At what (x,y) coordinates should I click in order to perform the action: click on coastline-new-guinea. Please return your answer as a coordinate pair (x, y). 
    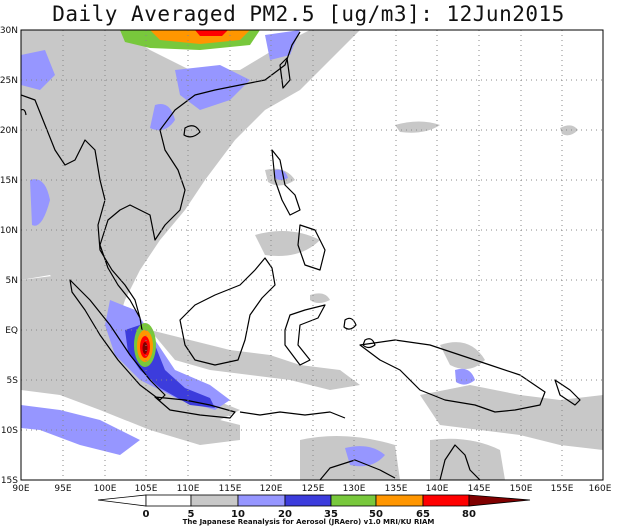
    Looking at the image, I should click on (452, 376).